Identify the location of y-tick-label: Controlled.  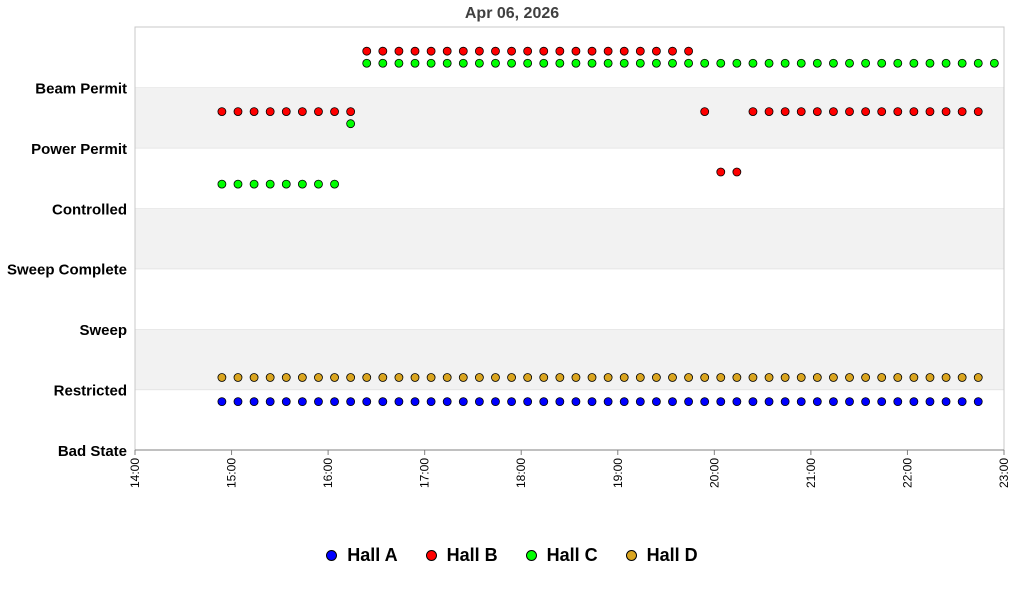
(89, 209).